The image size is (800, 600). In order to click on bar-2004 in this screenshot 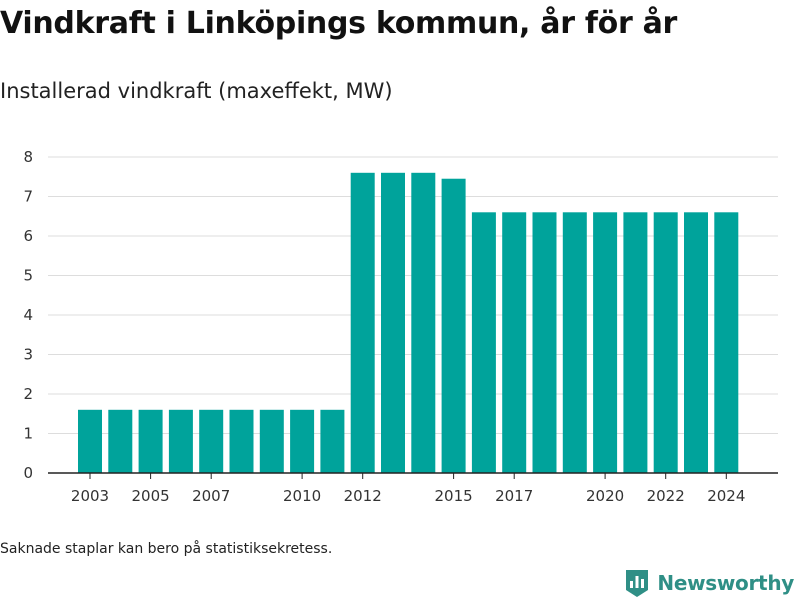, I will do `click(120, 441)`.